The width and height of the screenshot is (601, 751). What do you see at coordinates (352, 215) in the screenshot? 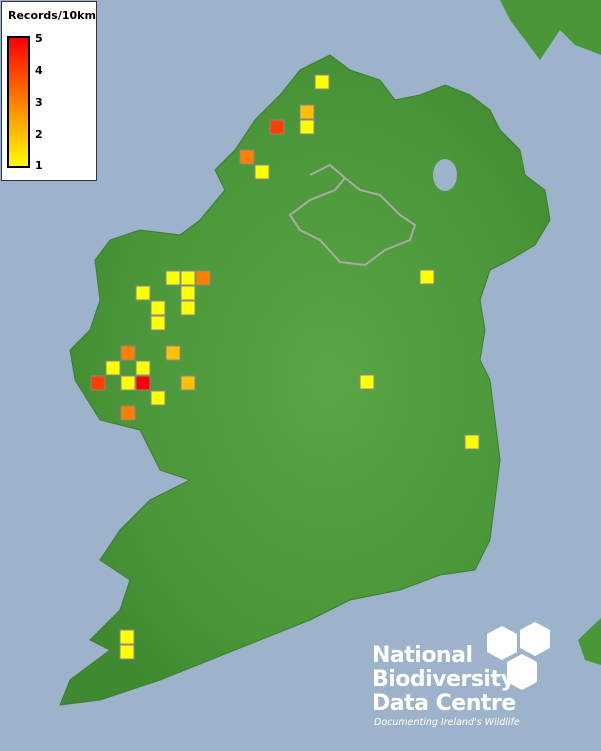
I see `ni-border-line` at bounding box center [352, 215].